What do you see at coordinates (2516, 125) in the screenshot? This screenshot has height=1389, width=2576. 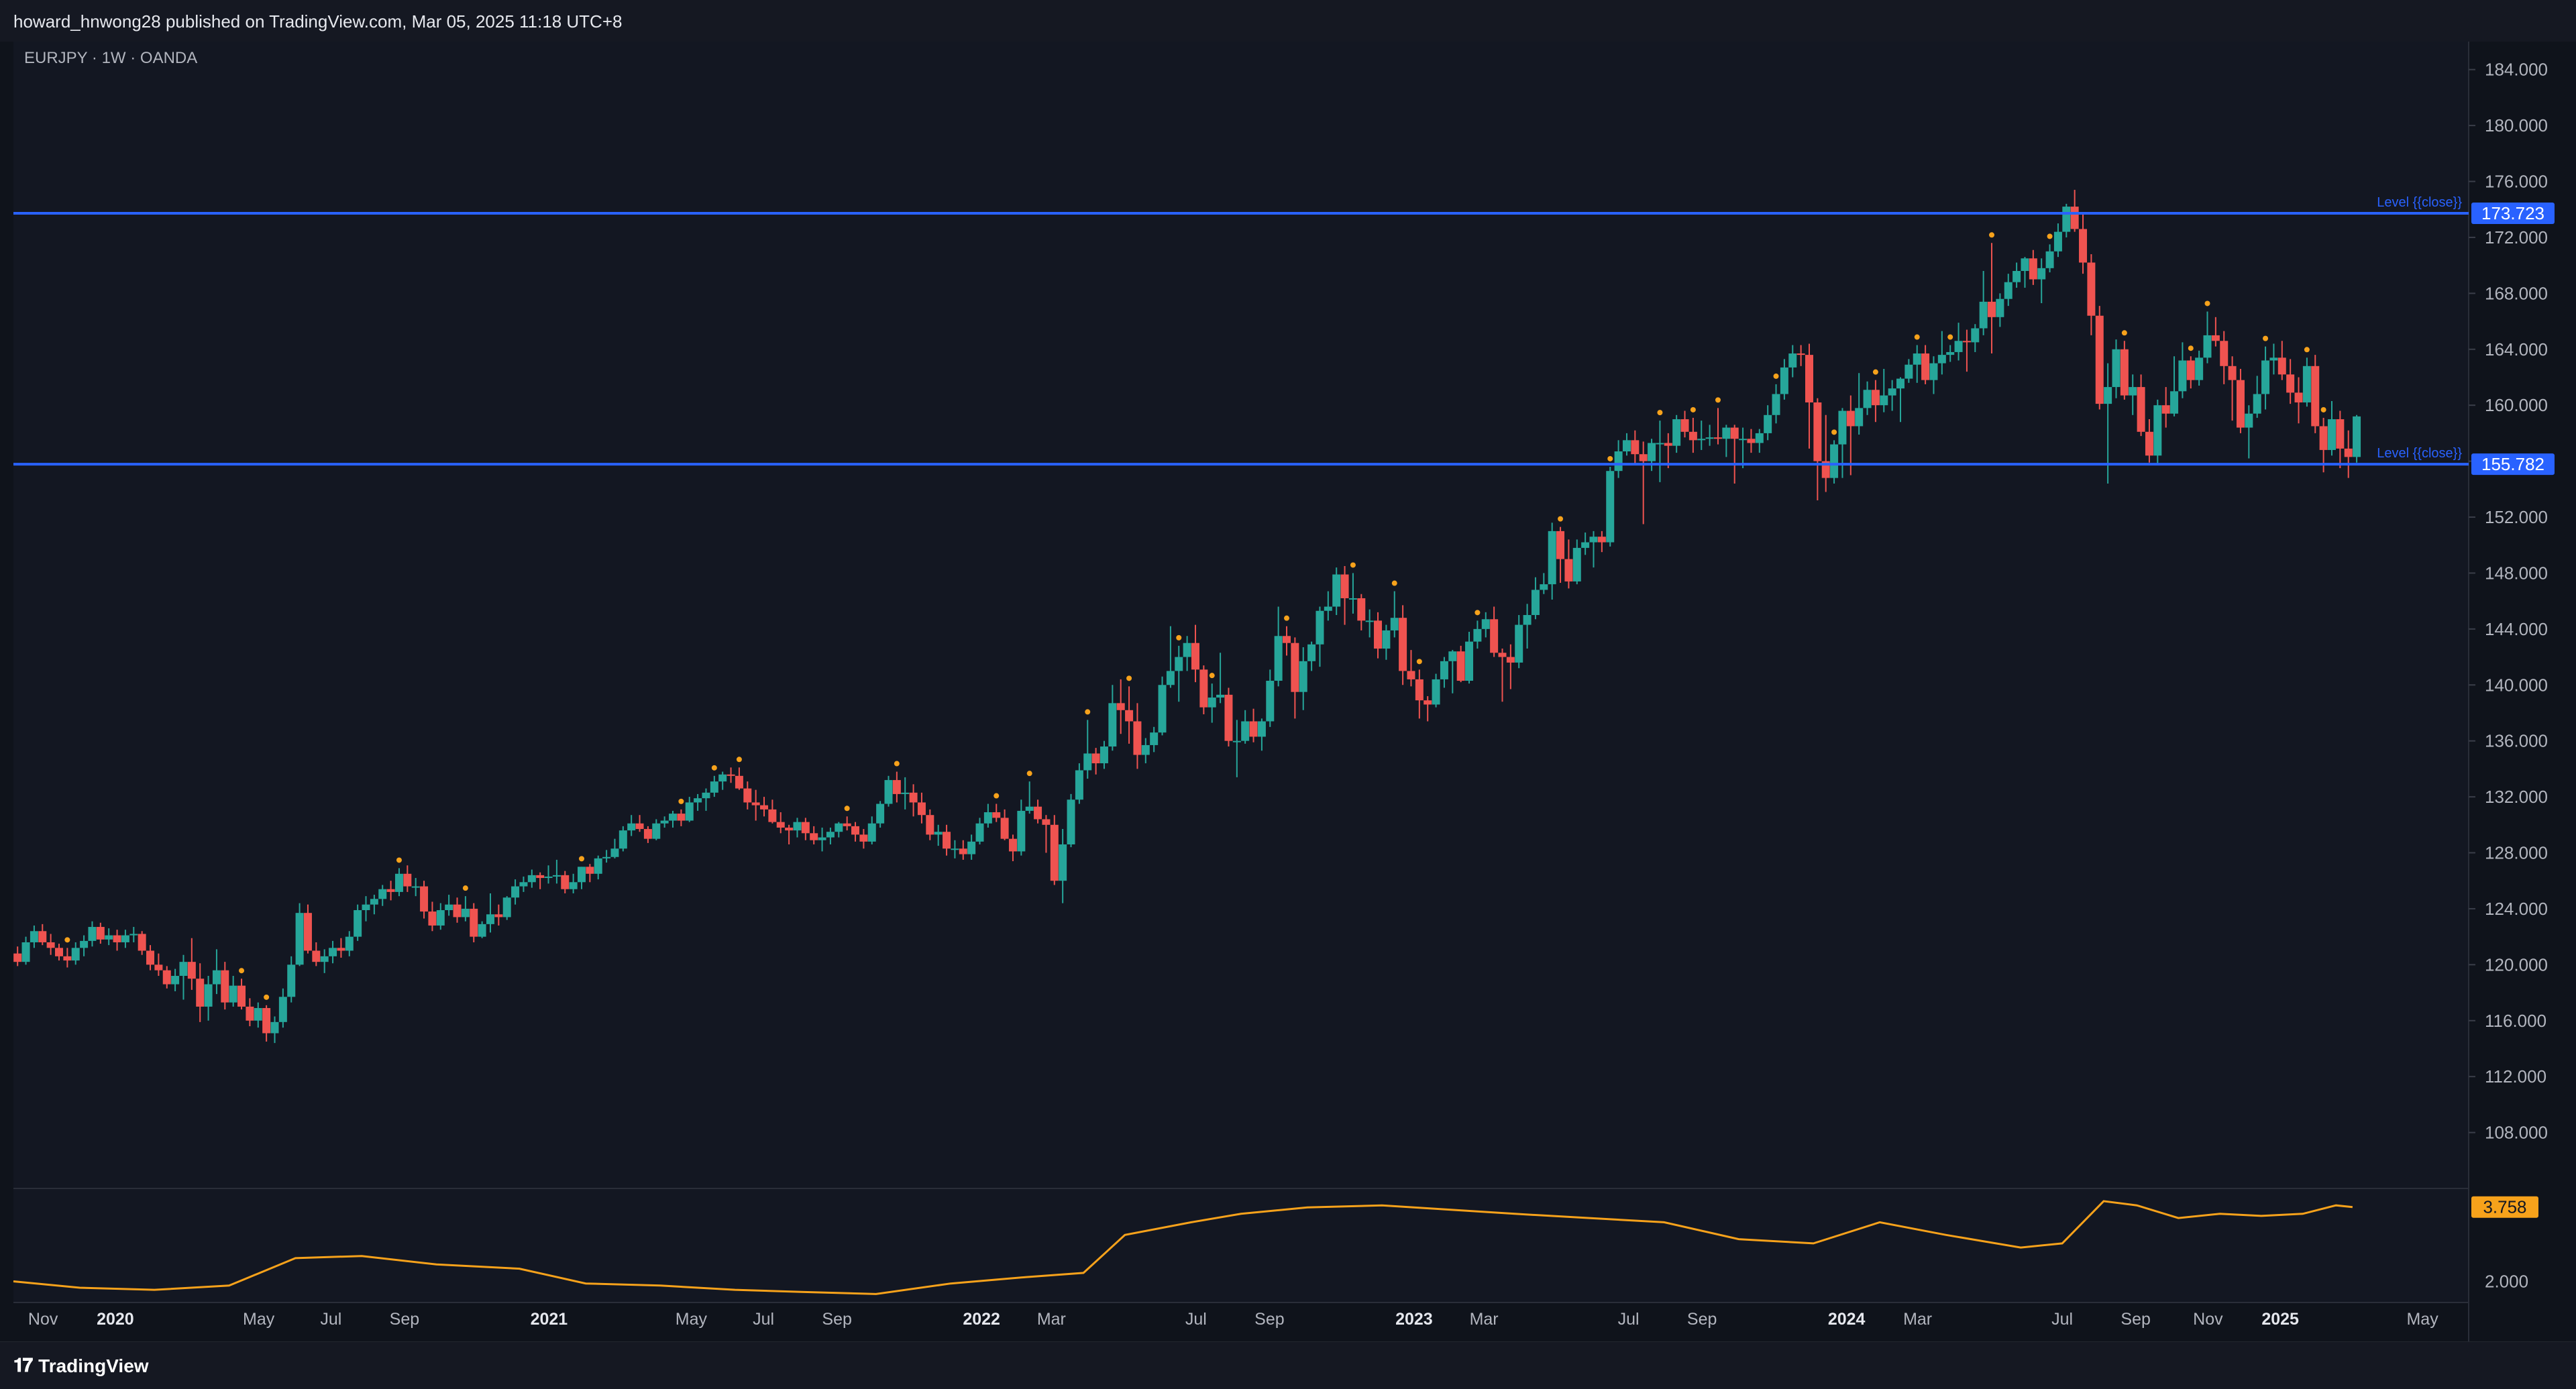 I see `price-tick-label: 180.000` at bounding box center [2516, 125].